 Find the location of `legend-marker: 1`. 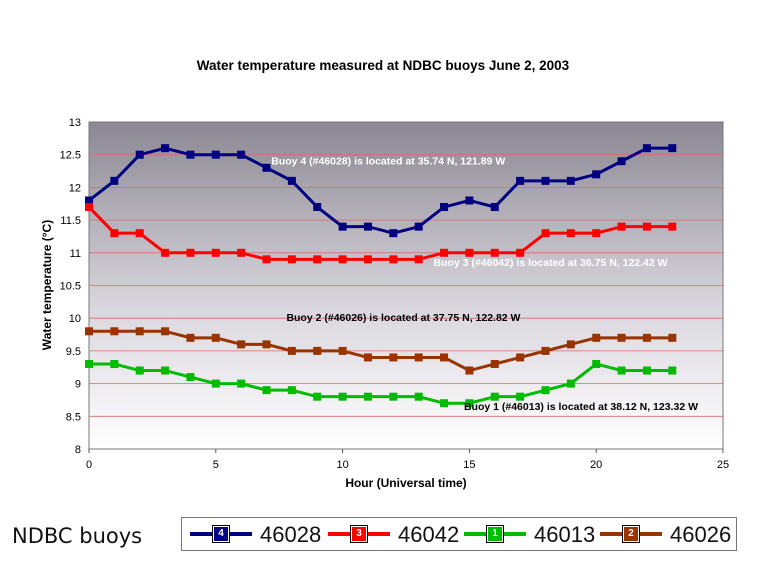

legend-marker: 1 is located at coordinates (495, 534).